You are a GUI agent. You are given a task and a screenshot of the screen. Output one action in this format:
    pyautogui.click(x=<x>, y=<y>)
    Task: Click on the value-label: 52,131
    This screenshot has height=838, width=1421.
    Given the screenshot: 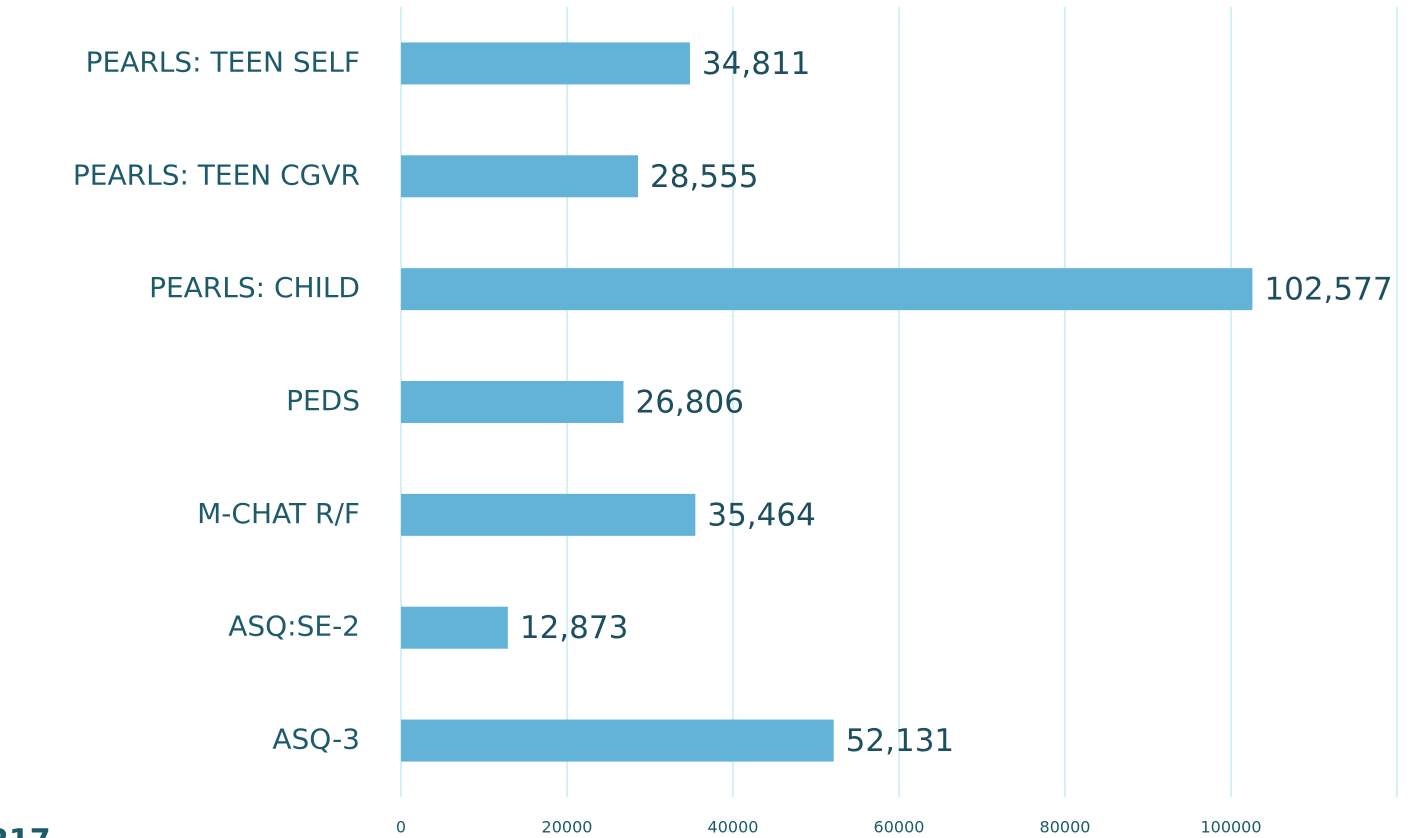 What is the action you would take?
    pyautogui.click(x=900, y=741)
    